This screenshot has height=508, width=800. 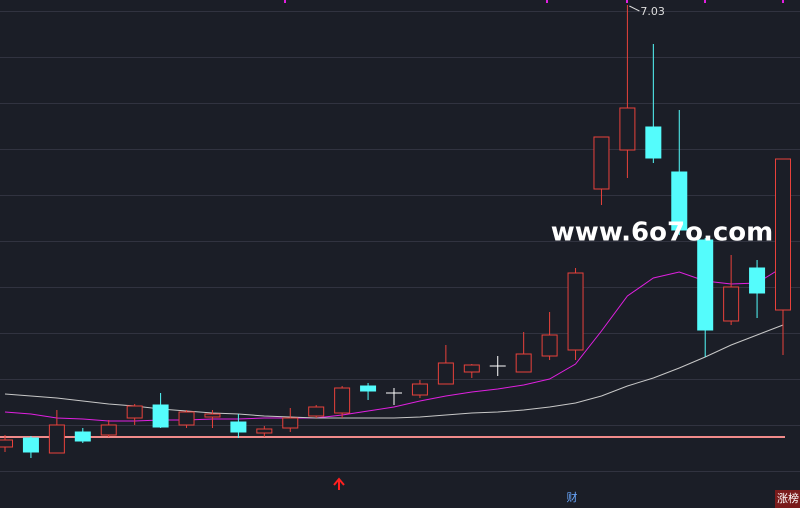 What do you see at coordinates (652, 11) in the screenshot?
I see `high-label: 7.03` at bounding box center [652, 11].